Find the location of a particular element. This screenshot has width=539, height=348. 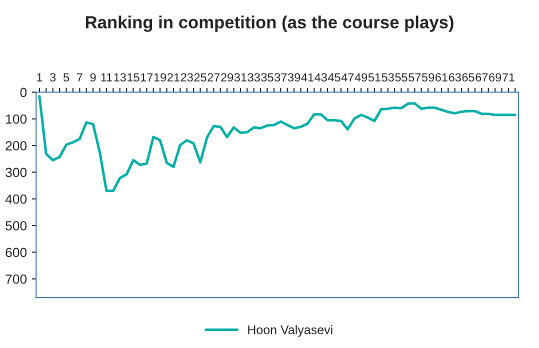

x-tick-label: 71 is located at coordinates (508, 77).